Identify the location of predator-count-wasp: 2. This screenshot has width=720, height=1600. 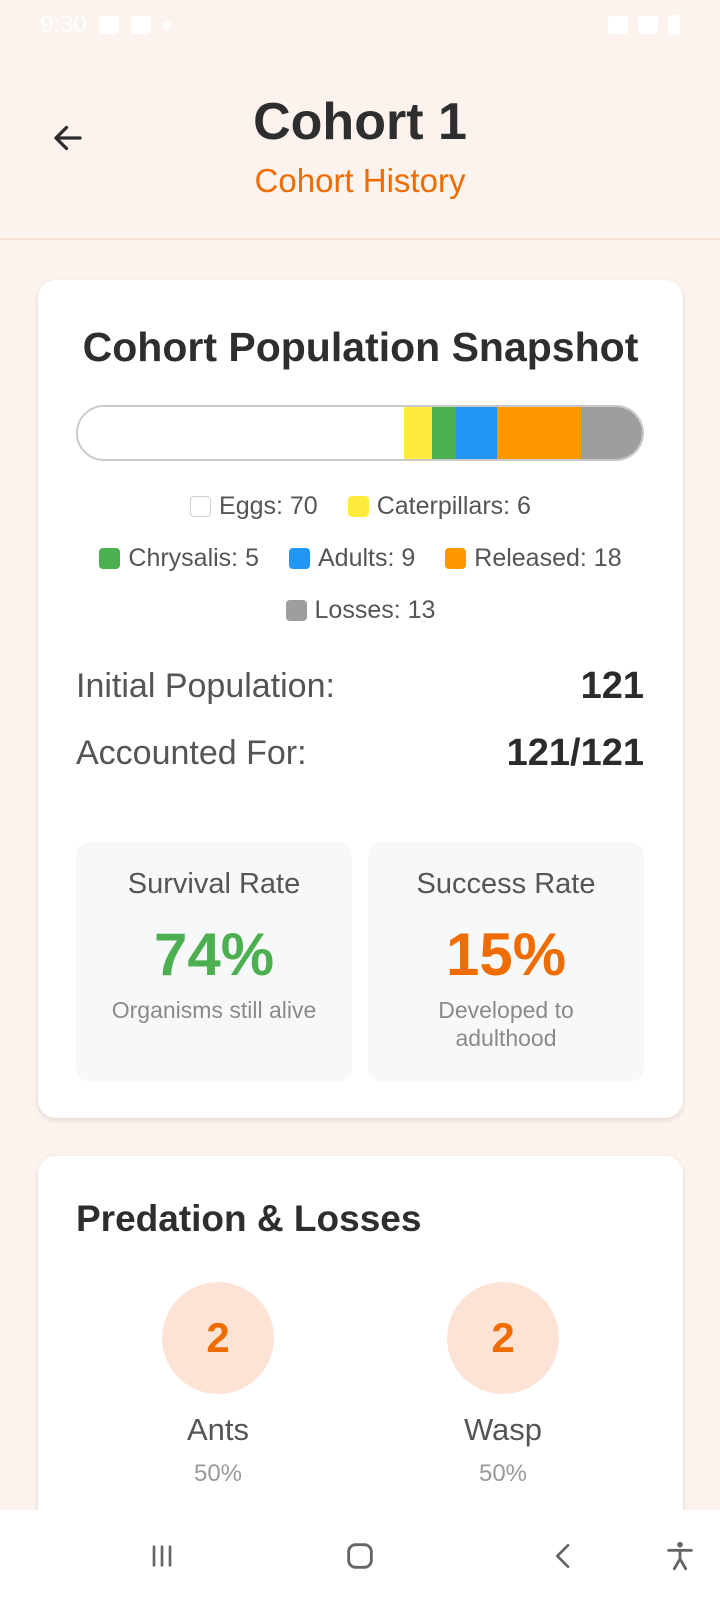
(503, 1338).